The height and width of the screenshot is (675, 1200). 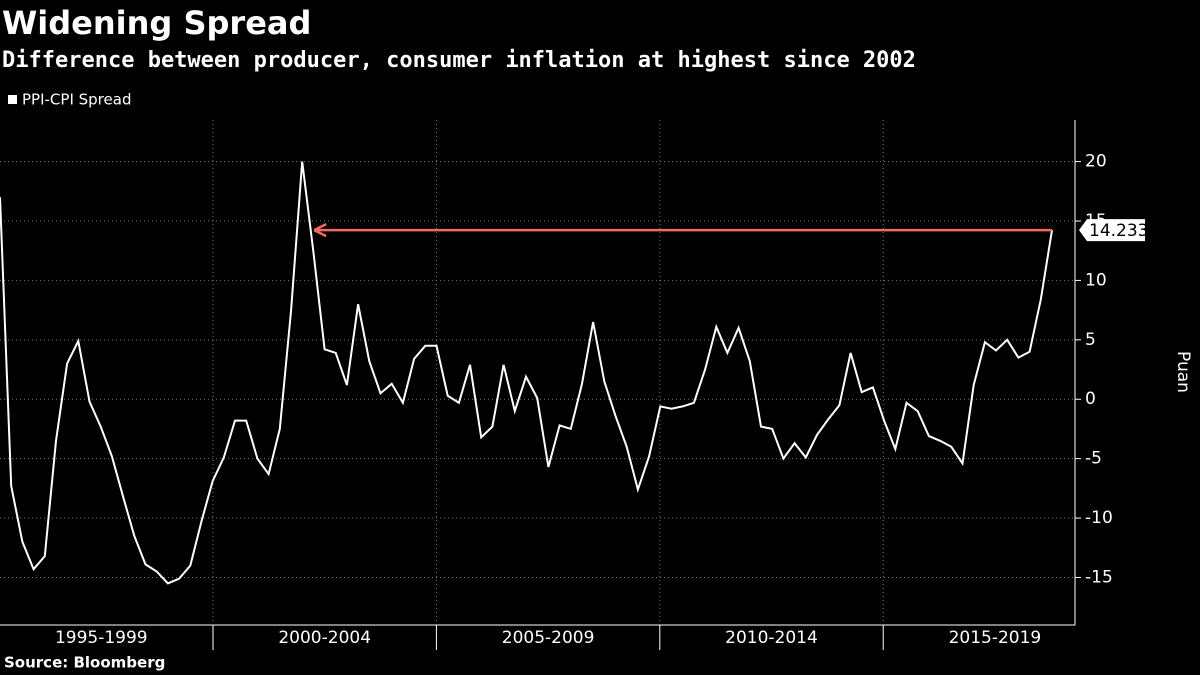 I want to click on x-tick-label: 2000-2004, so click(x=324, y=638).